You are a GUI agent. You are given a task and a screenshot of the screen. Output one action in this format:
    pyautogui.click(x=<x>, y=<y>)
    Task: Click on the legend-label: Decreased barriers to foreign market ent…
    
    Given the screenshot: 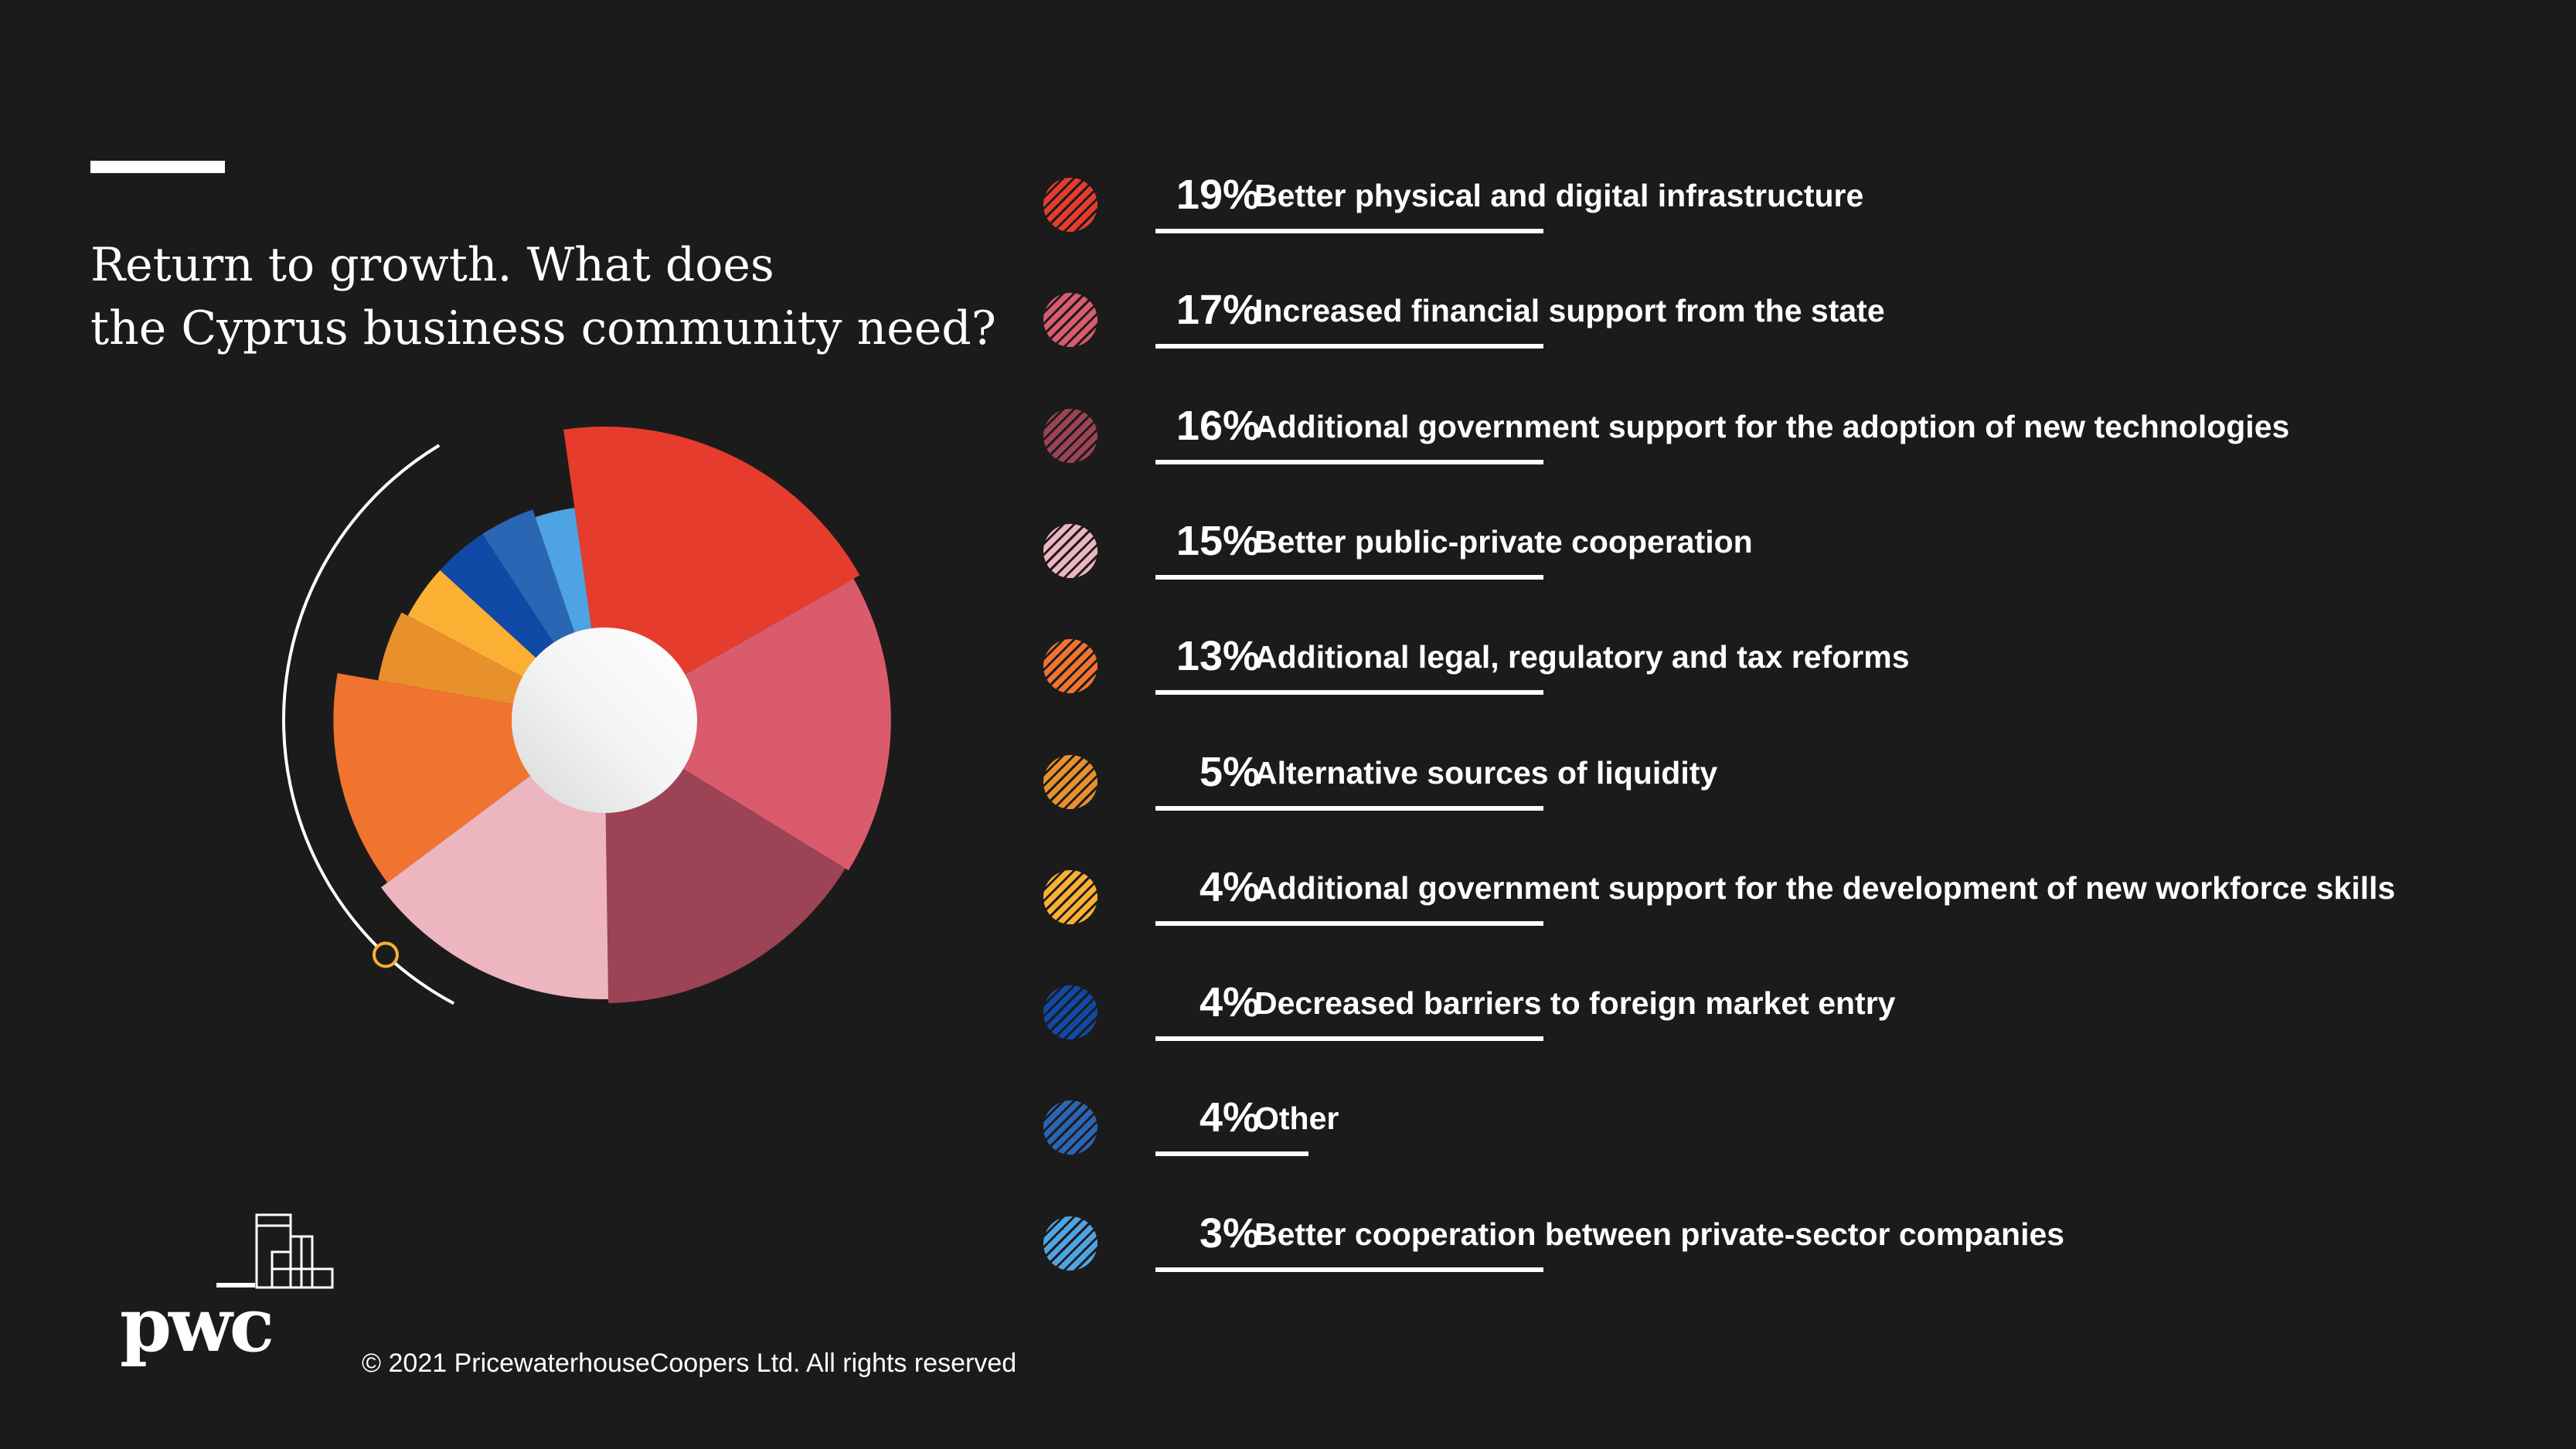 What is the action you would take?
    pyautogui.click(x=1575, y=1004)
    